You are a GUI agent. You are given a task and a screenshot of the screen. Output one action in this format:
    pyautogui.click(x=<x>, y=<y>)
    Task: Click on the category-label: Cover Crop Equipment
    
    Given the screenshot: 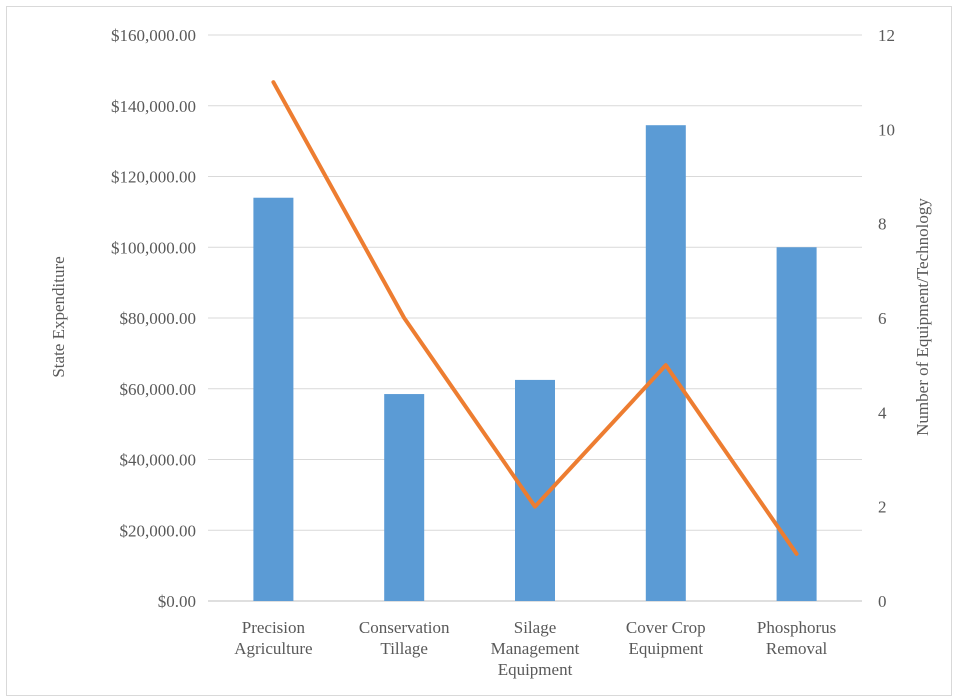 What is the action you would take?
    pyautogui.click(x=666, y=638)
    